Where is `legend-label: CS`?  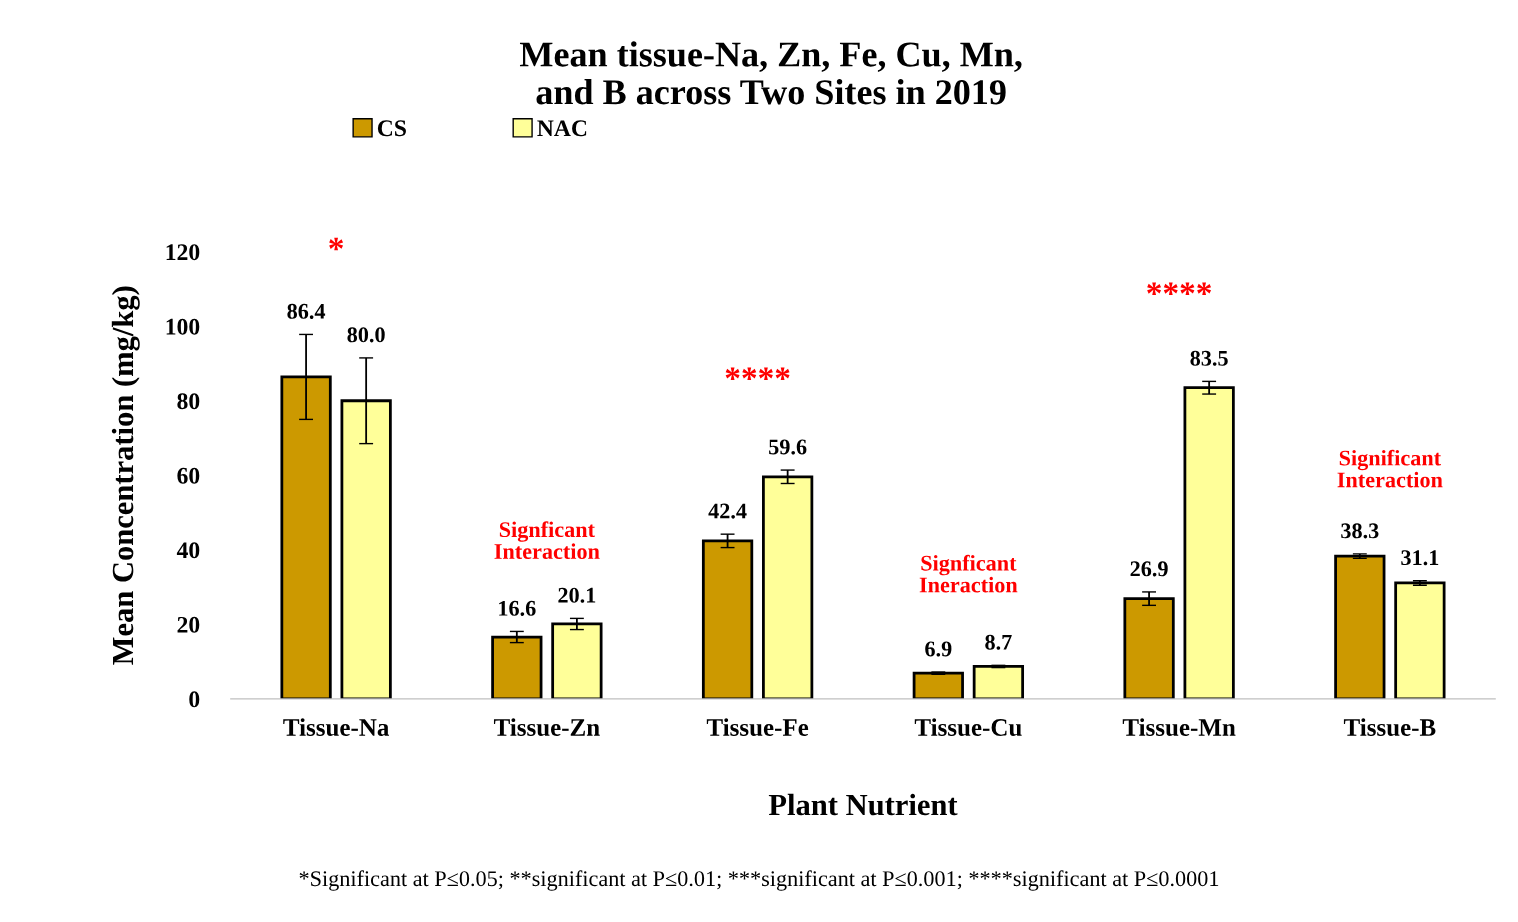
legend-label: CS is located at coordinates (391, 128).